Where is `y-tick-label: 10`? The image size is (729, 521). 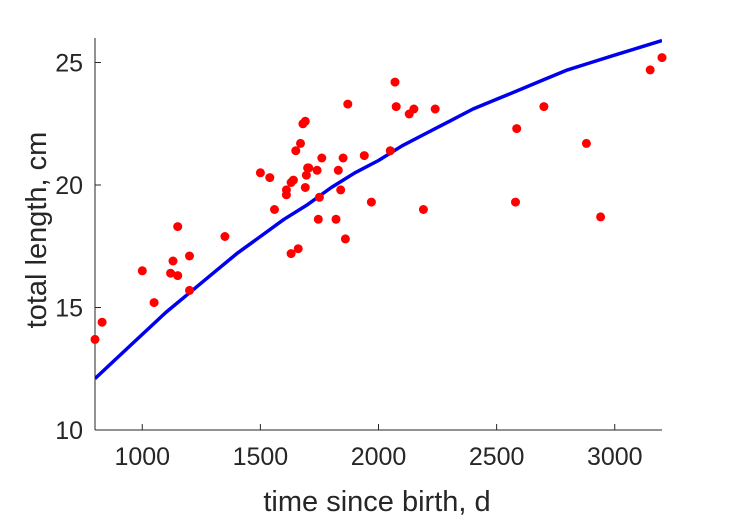
y-tick-label: 10 is located at coordinates (69, 431).